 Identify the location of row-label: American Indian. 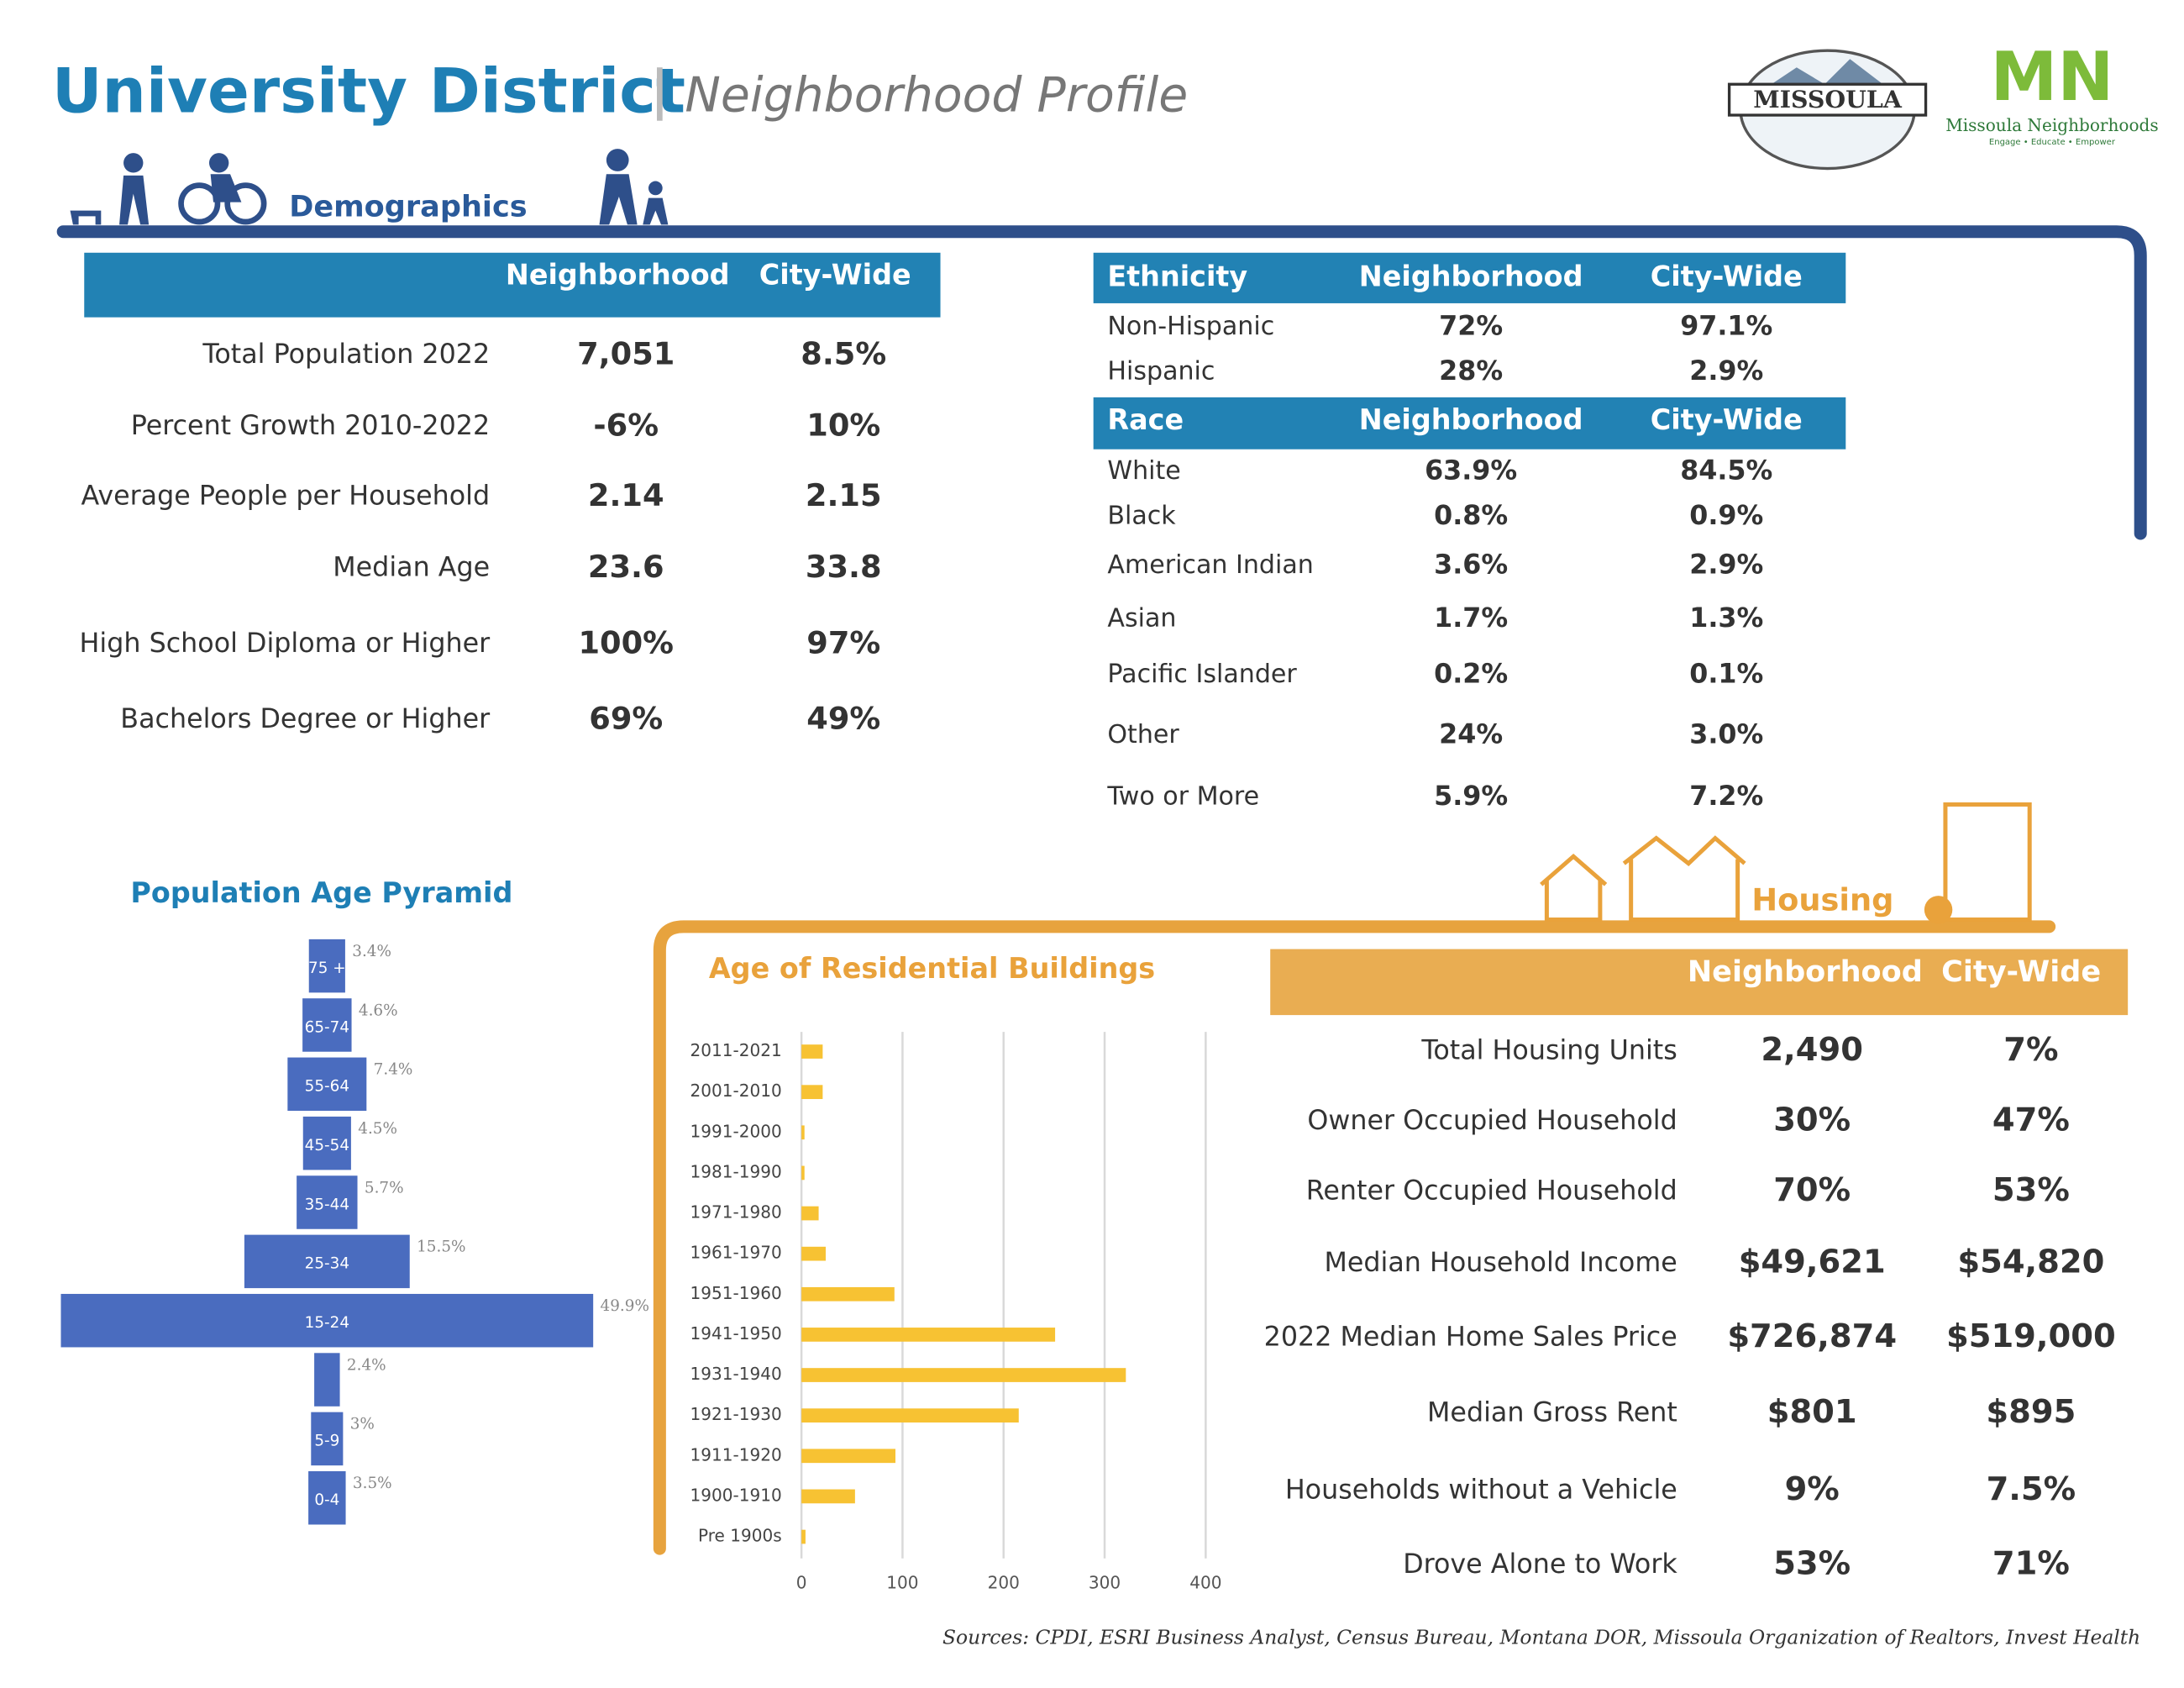
(1210, 565).